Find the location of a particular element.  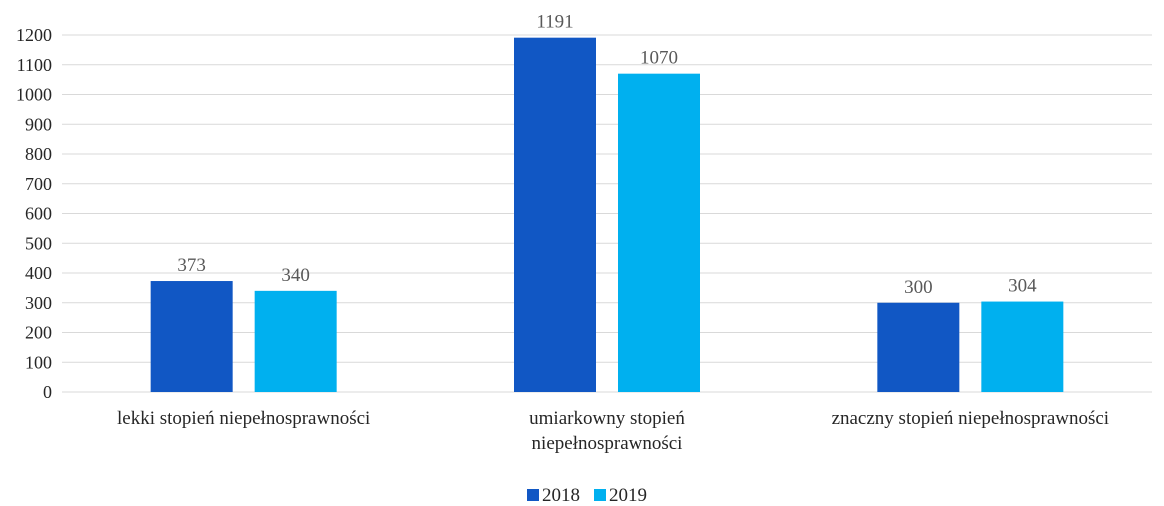

y-tick-label: 600 is located at coordinates (38, 214).